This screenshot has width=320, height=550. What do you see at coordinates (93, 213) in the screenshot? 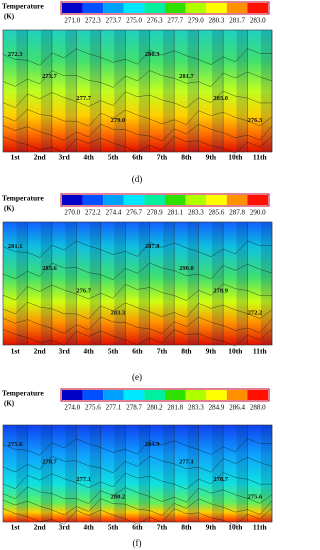
I see `colorbar-tick-label: 272.2` at bounding box center [93, 213].